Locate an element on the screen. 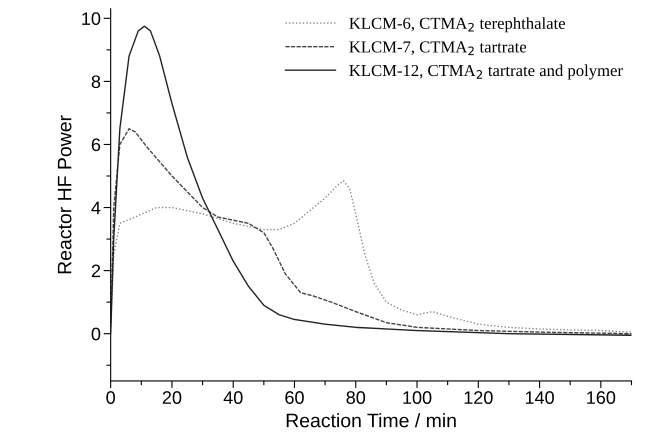 The width and height of the screenshot is (651, 443). y-tick-label: 0 is located at coordinates (96, 334).